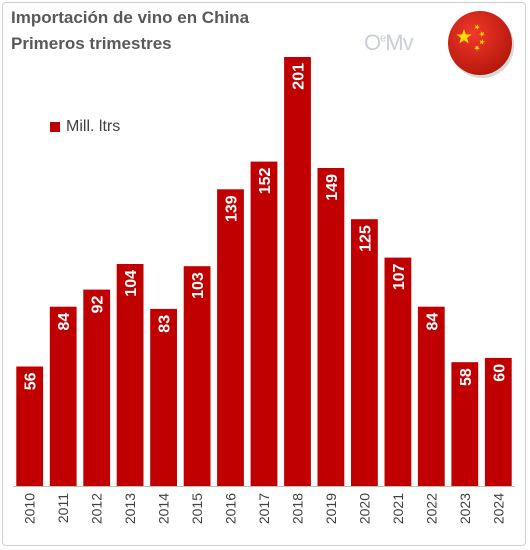  What do you see at coordinates (130, 508) in the screenshot?
I see `x-tick-2013: 2013` at bounding box center [130, 508].